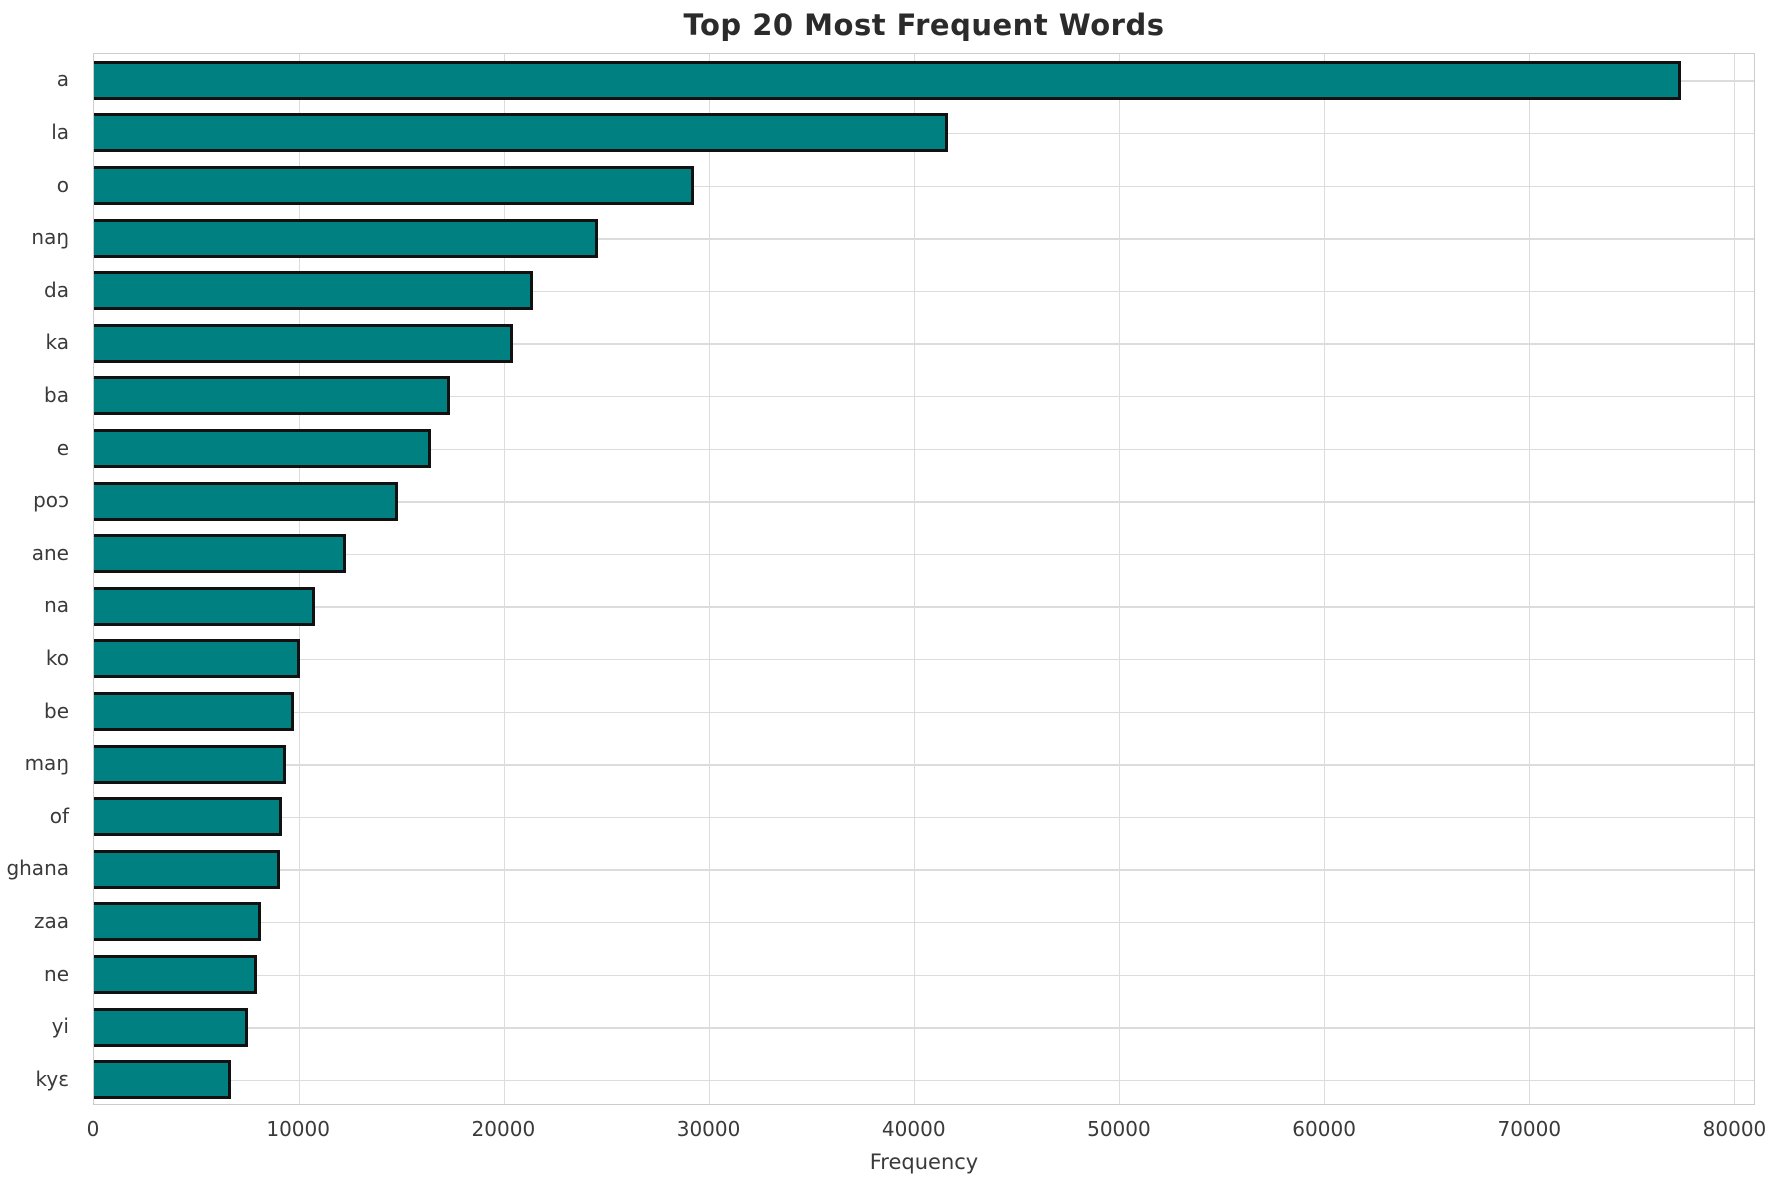 The image size is (1780, 1185). I want to click on bar-zaa, so click(178, 922).